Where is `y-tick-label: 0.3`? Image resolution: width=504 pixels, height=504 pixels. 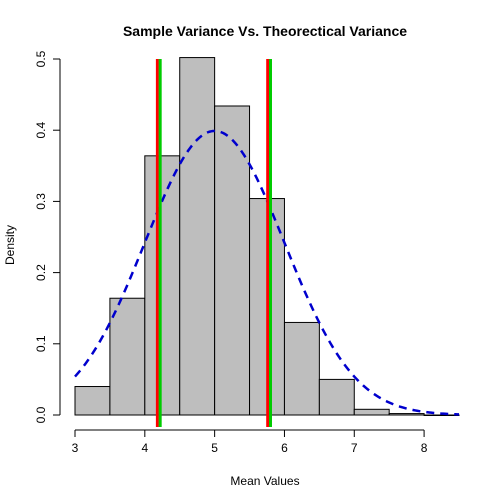
y-tick-label: 0.3 is located at coordinates (41, 201).